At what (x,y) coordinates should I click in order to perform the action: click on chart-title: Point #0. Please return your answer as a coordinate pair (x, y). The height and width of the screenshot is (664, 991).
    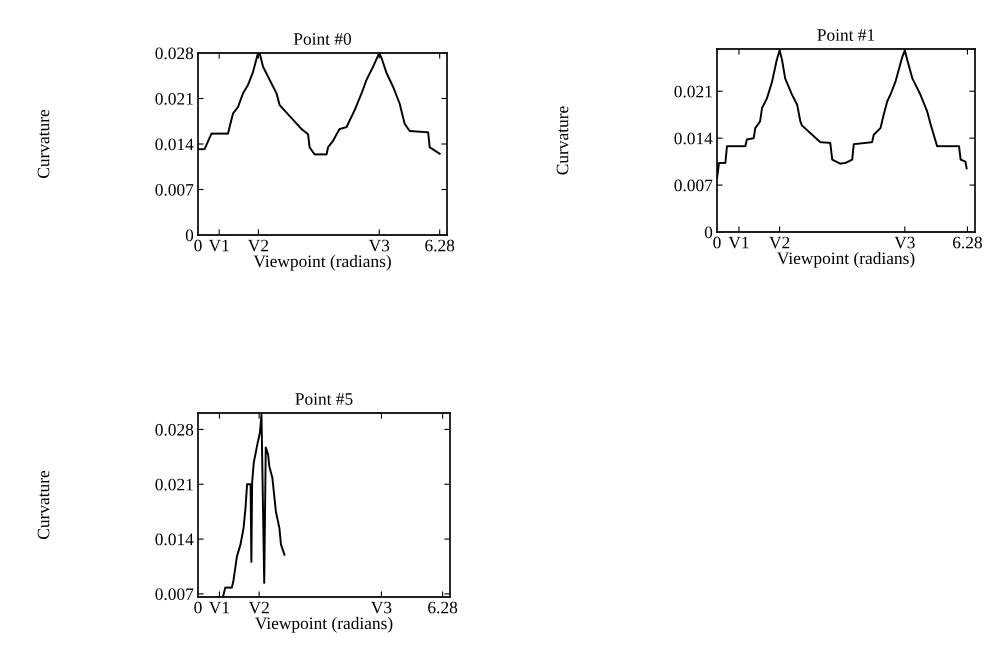
    Looking at the image, I should click on (323, 39).